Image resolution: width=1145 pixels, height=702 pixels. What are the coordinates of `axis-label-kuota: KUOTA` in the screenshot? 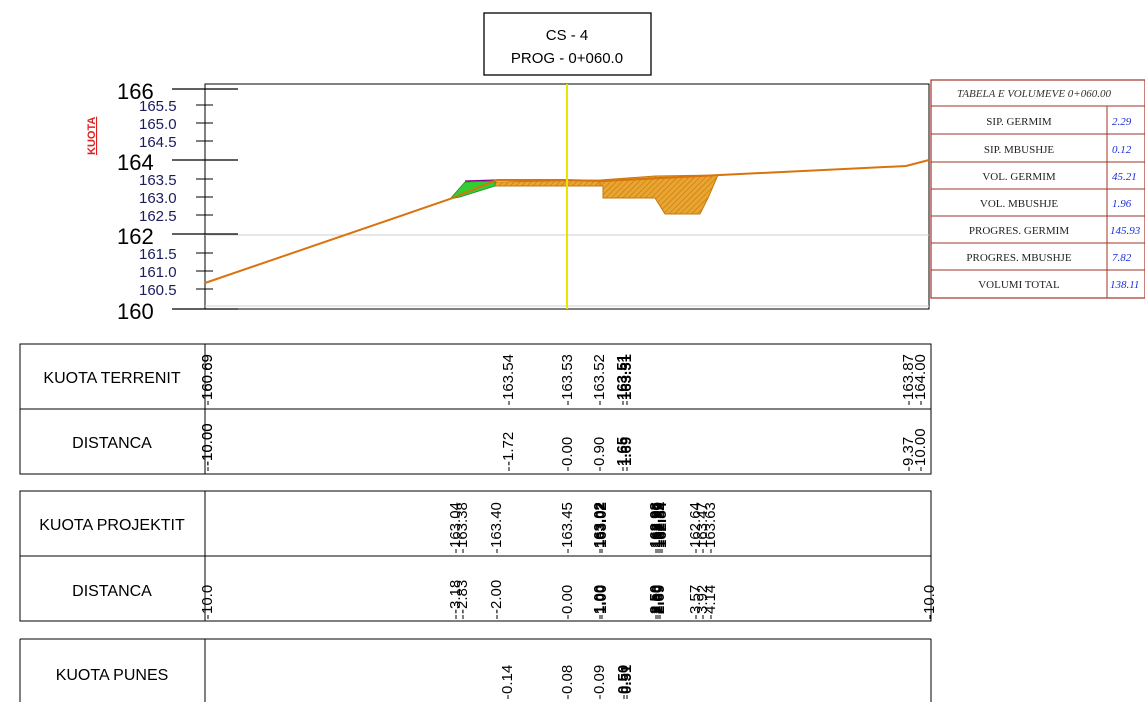 It's located at (92, 136).